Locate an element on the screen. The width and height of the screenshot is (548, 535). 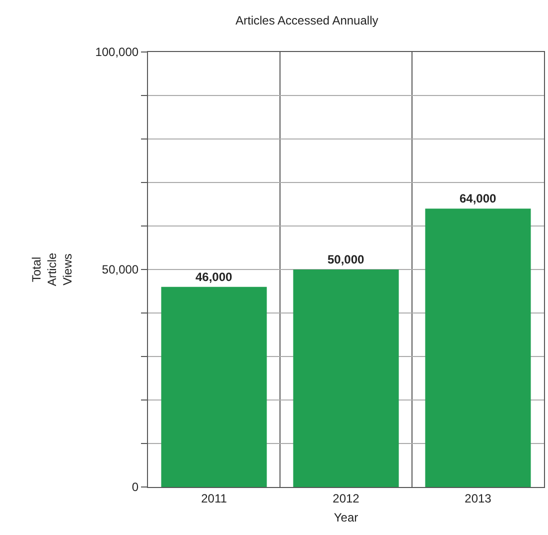
y-tick-label: 100,000 is located at coordinates (117, 52).